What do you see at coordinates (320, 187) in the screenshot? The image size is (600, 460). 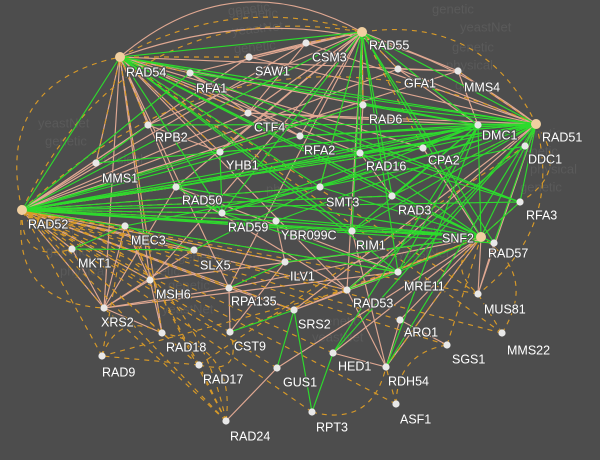 I see `graph-node-smt3` at bounding box center [320, 187].